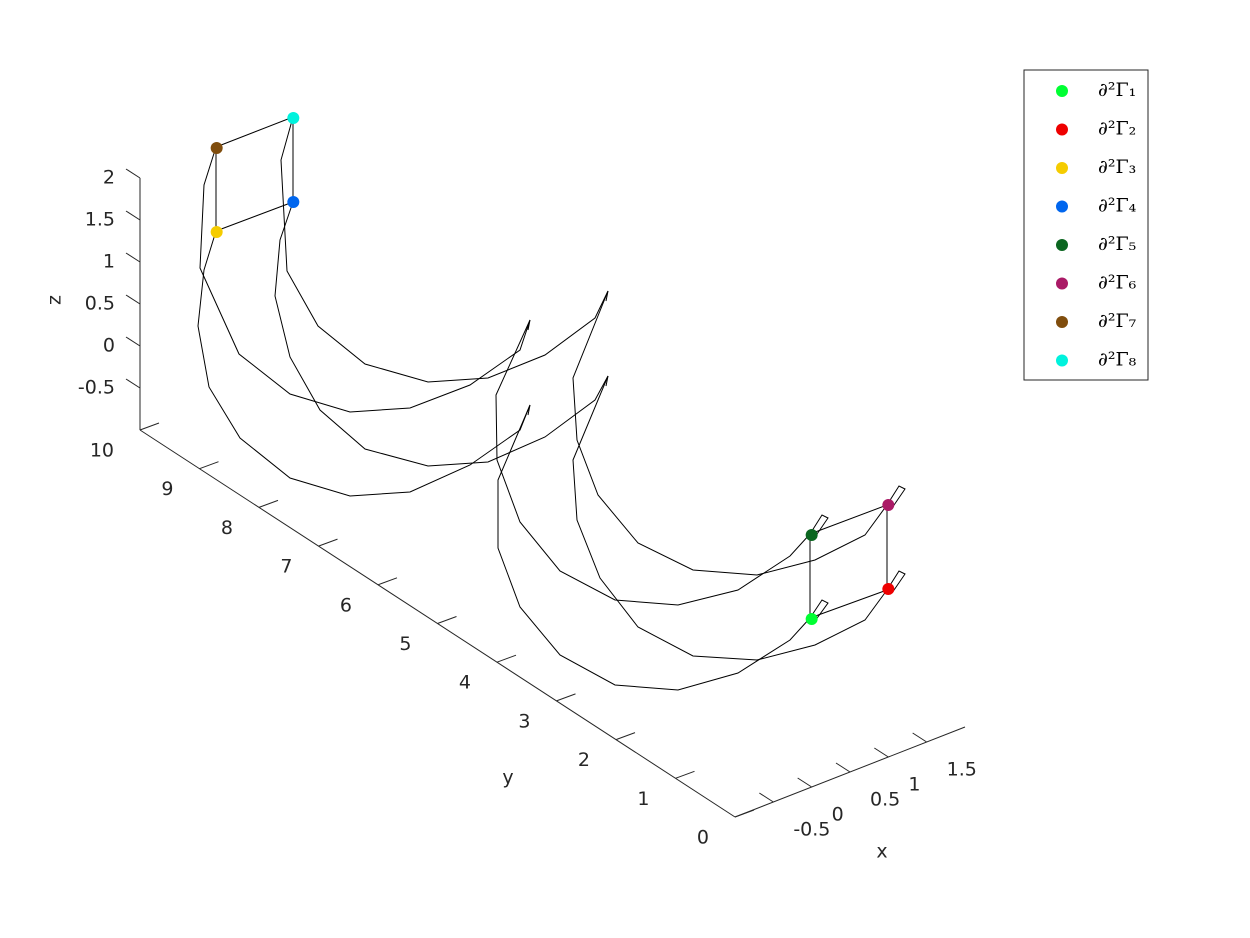 Image resolution: width=1250 pixels, height=938 pixels. What do you see at coordinates (405, 644) in the screenshot?
I see `y-tick-label: 5` at bounding box center [405, 644].